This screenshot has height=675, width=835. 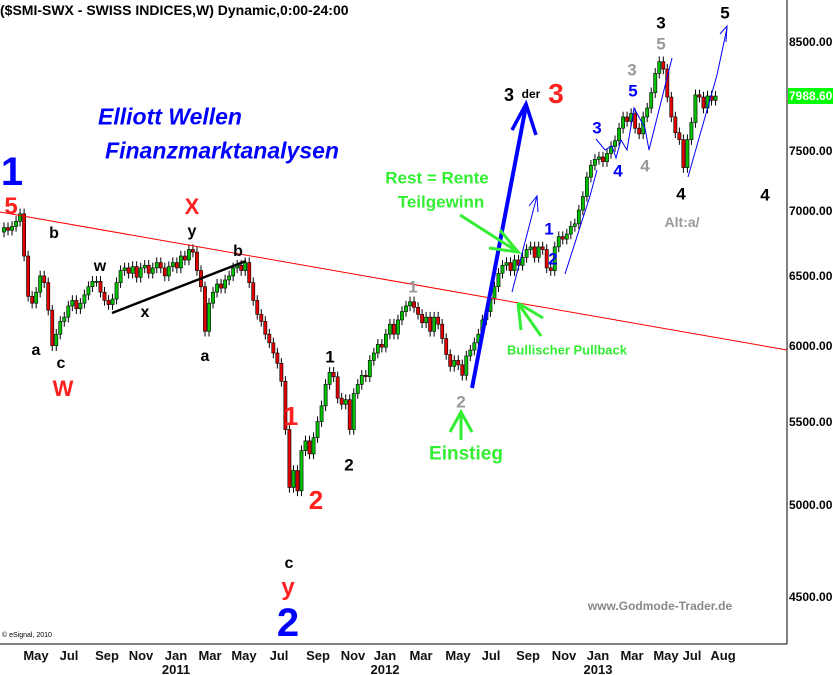 I want to click on y-tick-label: 5000.00, so click(x=811, y=504).